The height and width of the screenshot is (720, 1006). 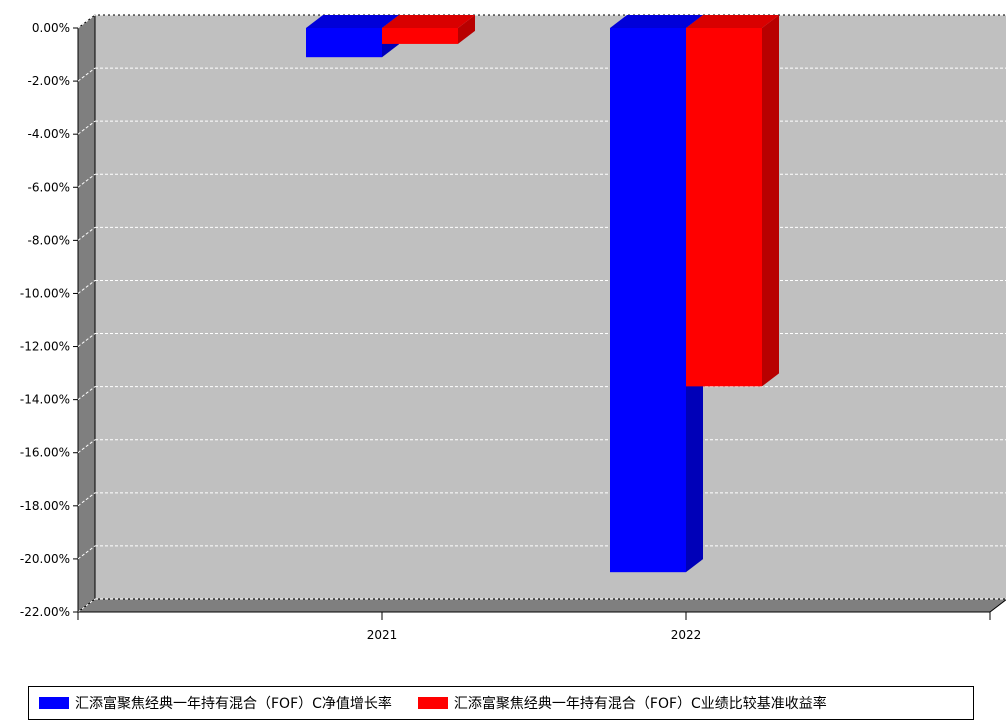 I want to click on legend-swatch-blue, so click(x=54, y=703).